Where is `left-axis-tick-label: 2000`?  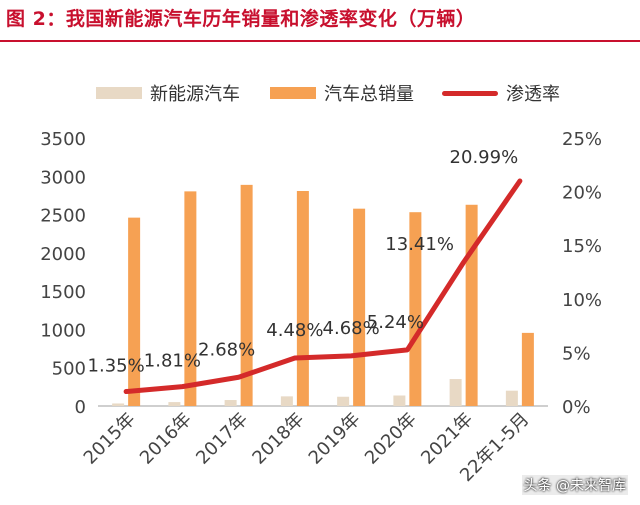 left-axis-tick-label: 2000 is located at coordinates (63, 254).